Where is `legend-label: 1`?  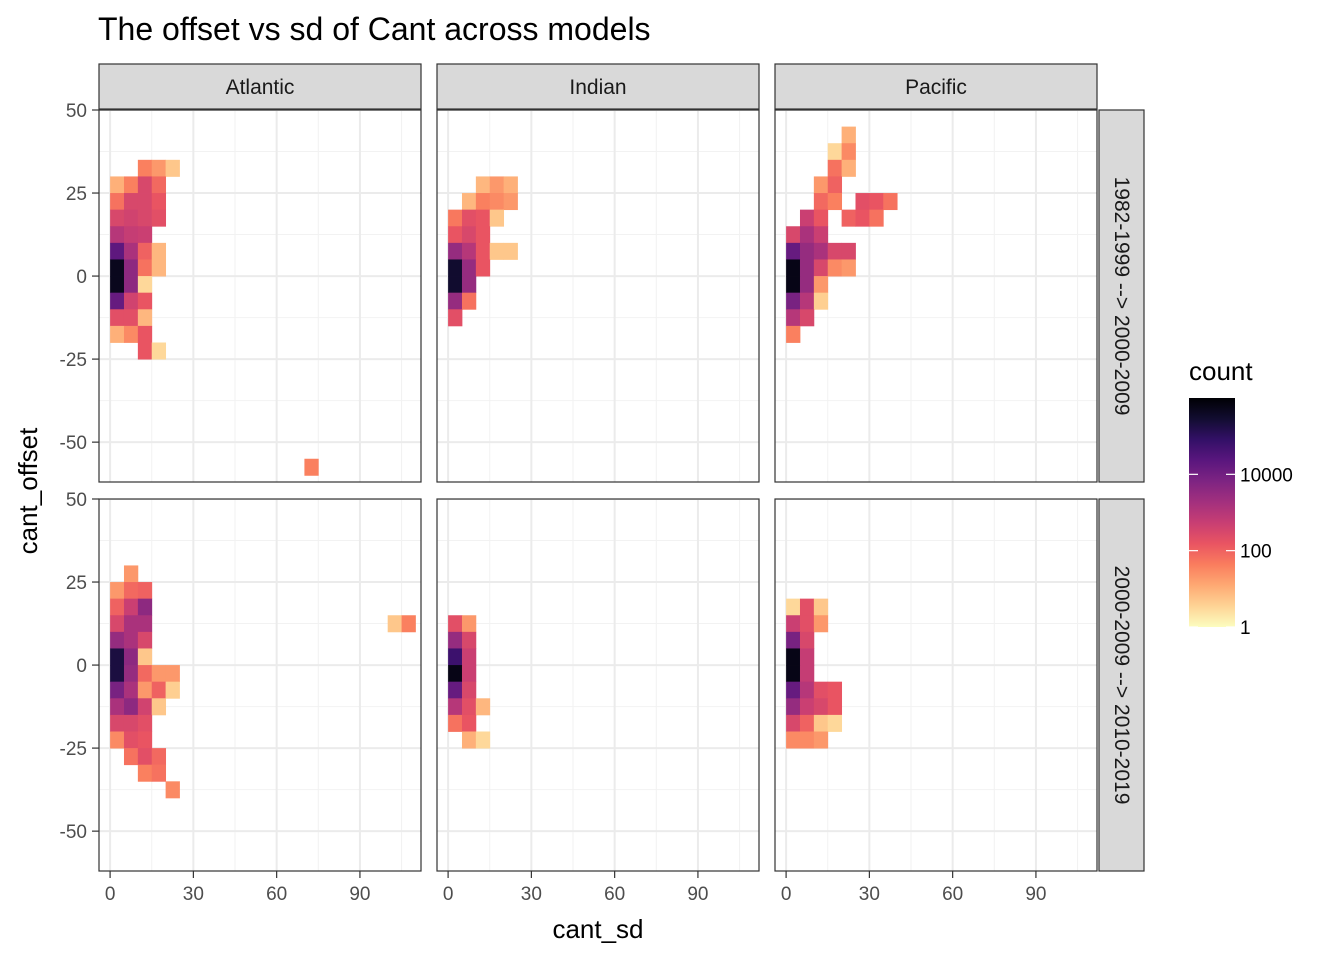 legend-label: 1 is located at coordinates (1245, 628).